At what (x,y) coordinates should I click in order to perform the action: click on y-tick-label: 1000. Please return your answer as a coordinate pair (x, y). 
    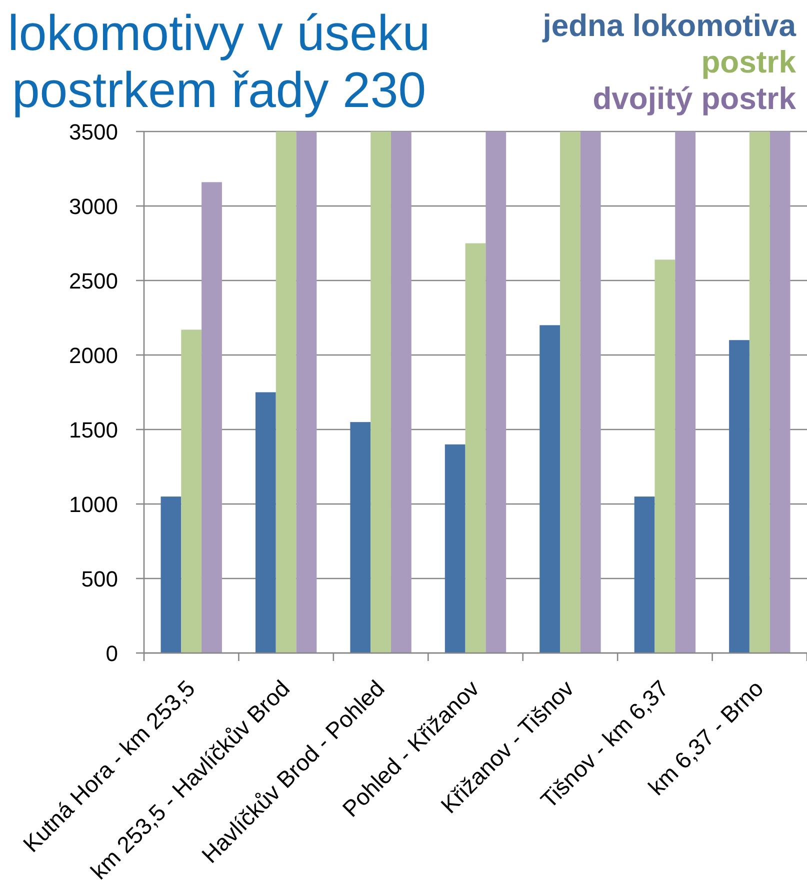
    Looking at the image, I should click on (93, 504).